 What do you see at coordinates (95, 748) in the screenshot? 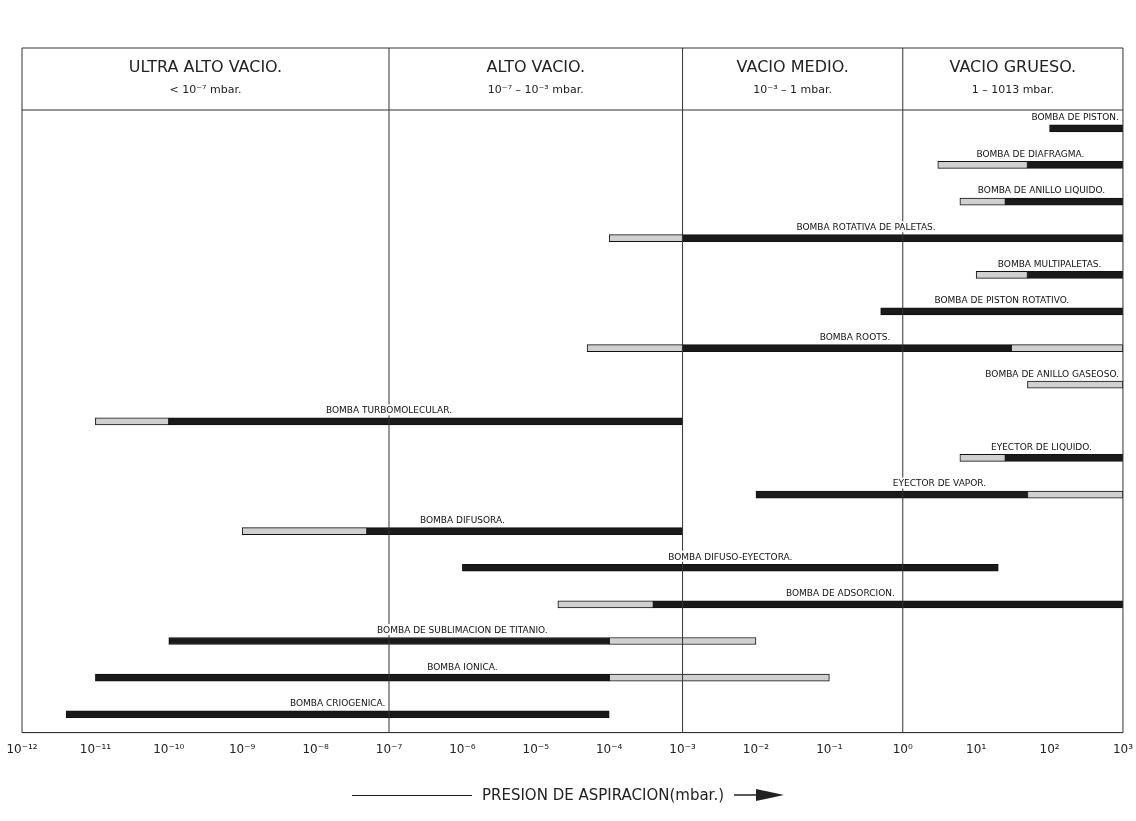
I see `x-tick-label: 10⁻¹¹` at bounding box center [95, 748].